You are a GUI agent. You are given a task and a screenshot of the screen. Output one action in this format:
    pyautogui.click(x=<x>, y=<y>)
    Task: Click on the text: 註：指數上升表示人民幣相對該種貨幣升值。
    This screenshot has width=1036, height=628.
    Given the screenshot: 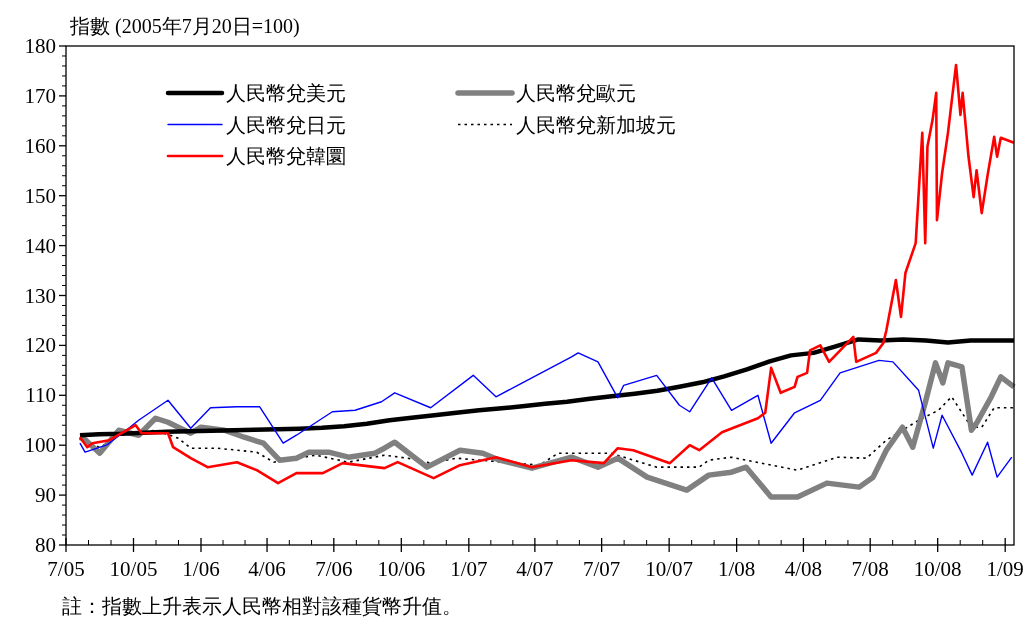 What is the action you would take?
    pyautogui.click(x=262, y=606)
    